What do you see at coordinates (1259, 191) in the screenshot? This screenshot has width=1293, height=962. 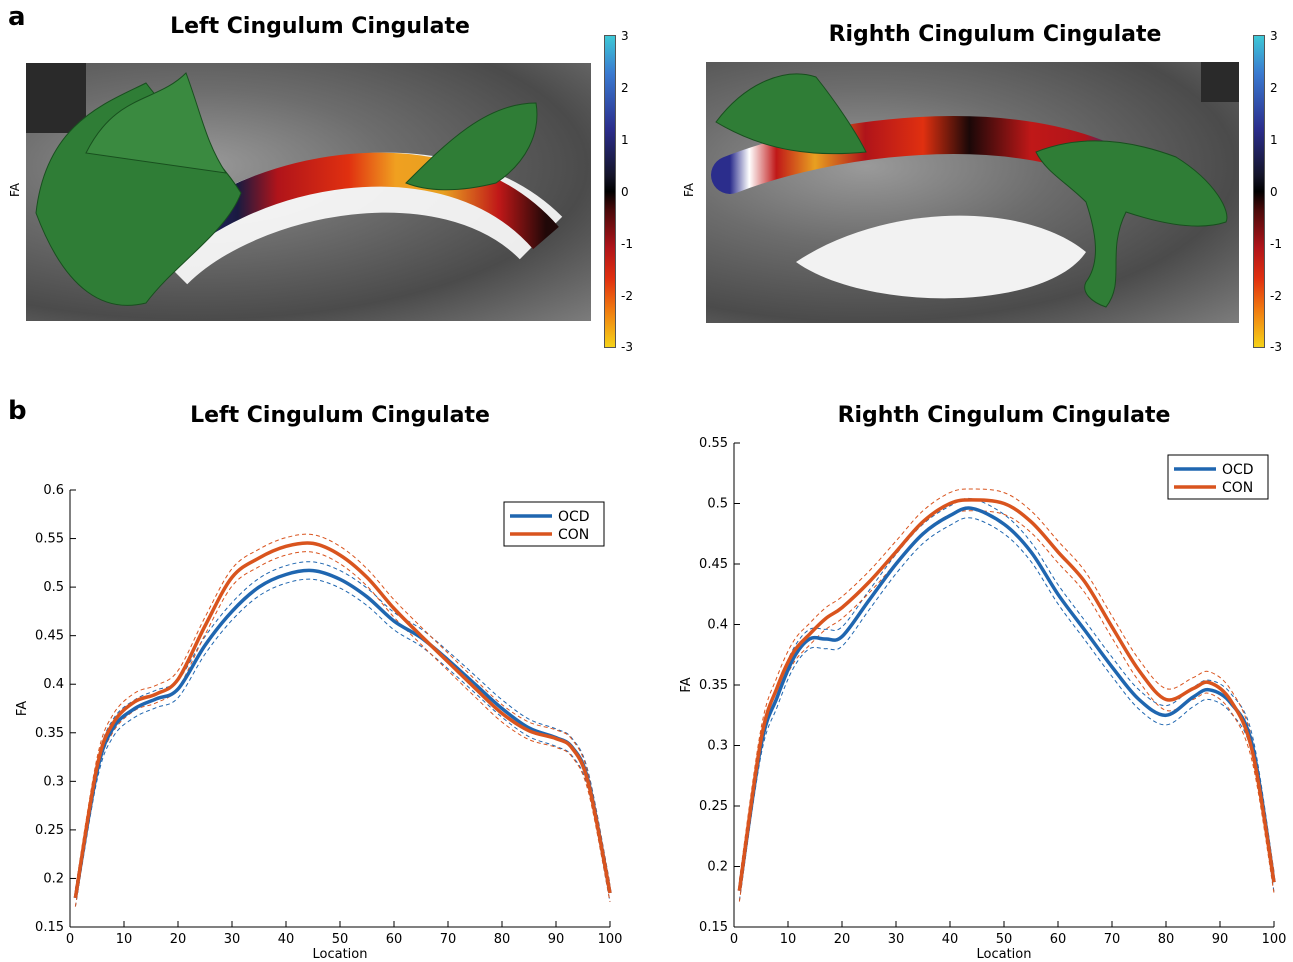 I see `colorbar-right` at bounding box center [1259, 191].